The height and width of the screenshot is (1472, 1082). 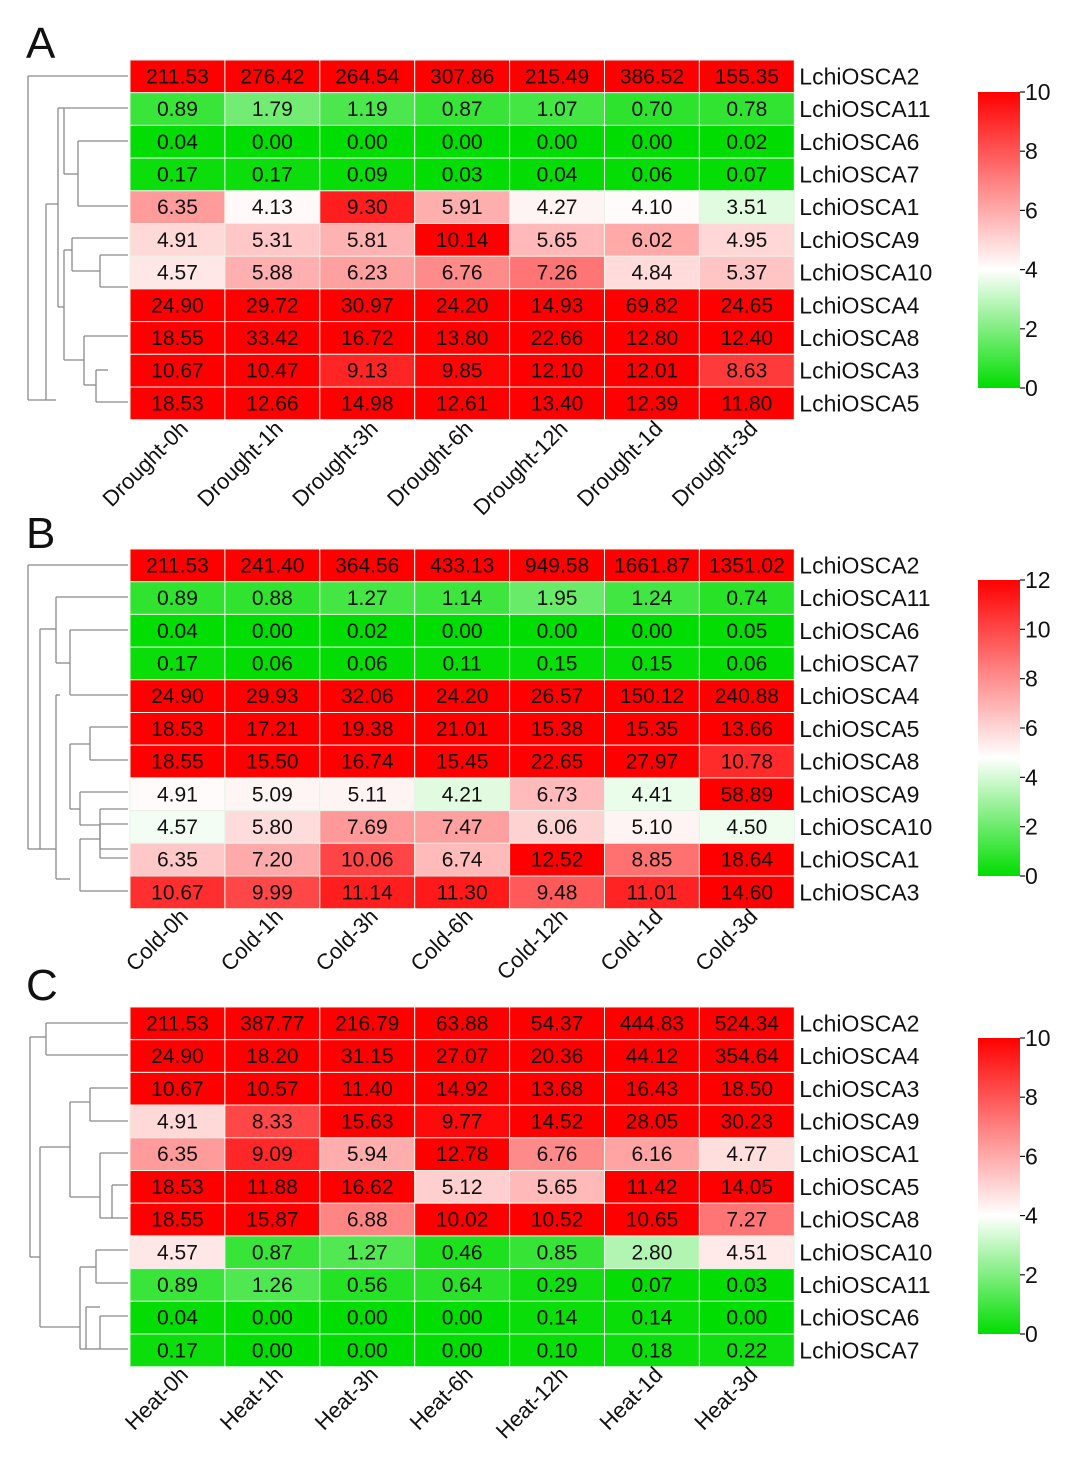 What do you see at coordinates (746, 207) in the screenshot?
I see `cell-value: 3.51` at bounding box center [746, 207].